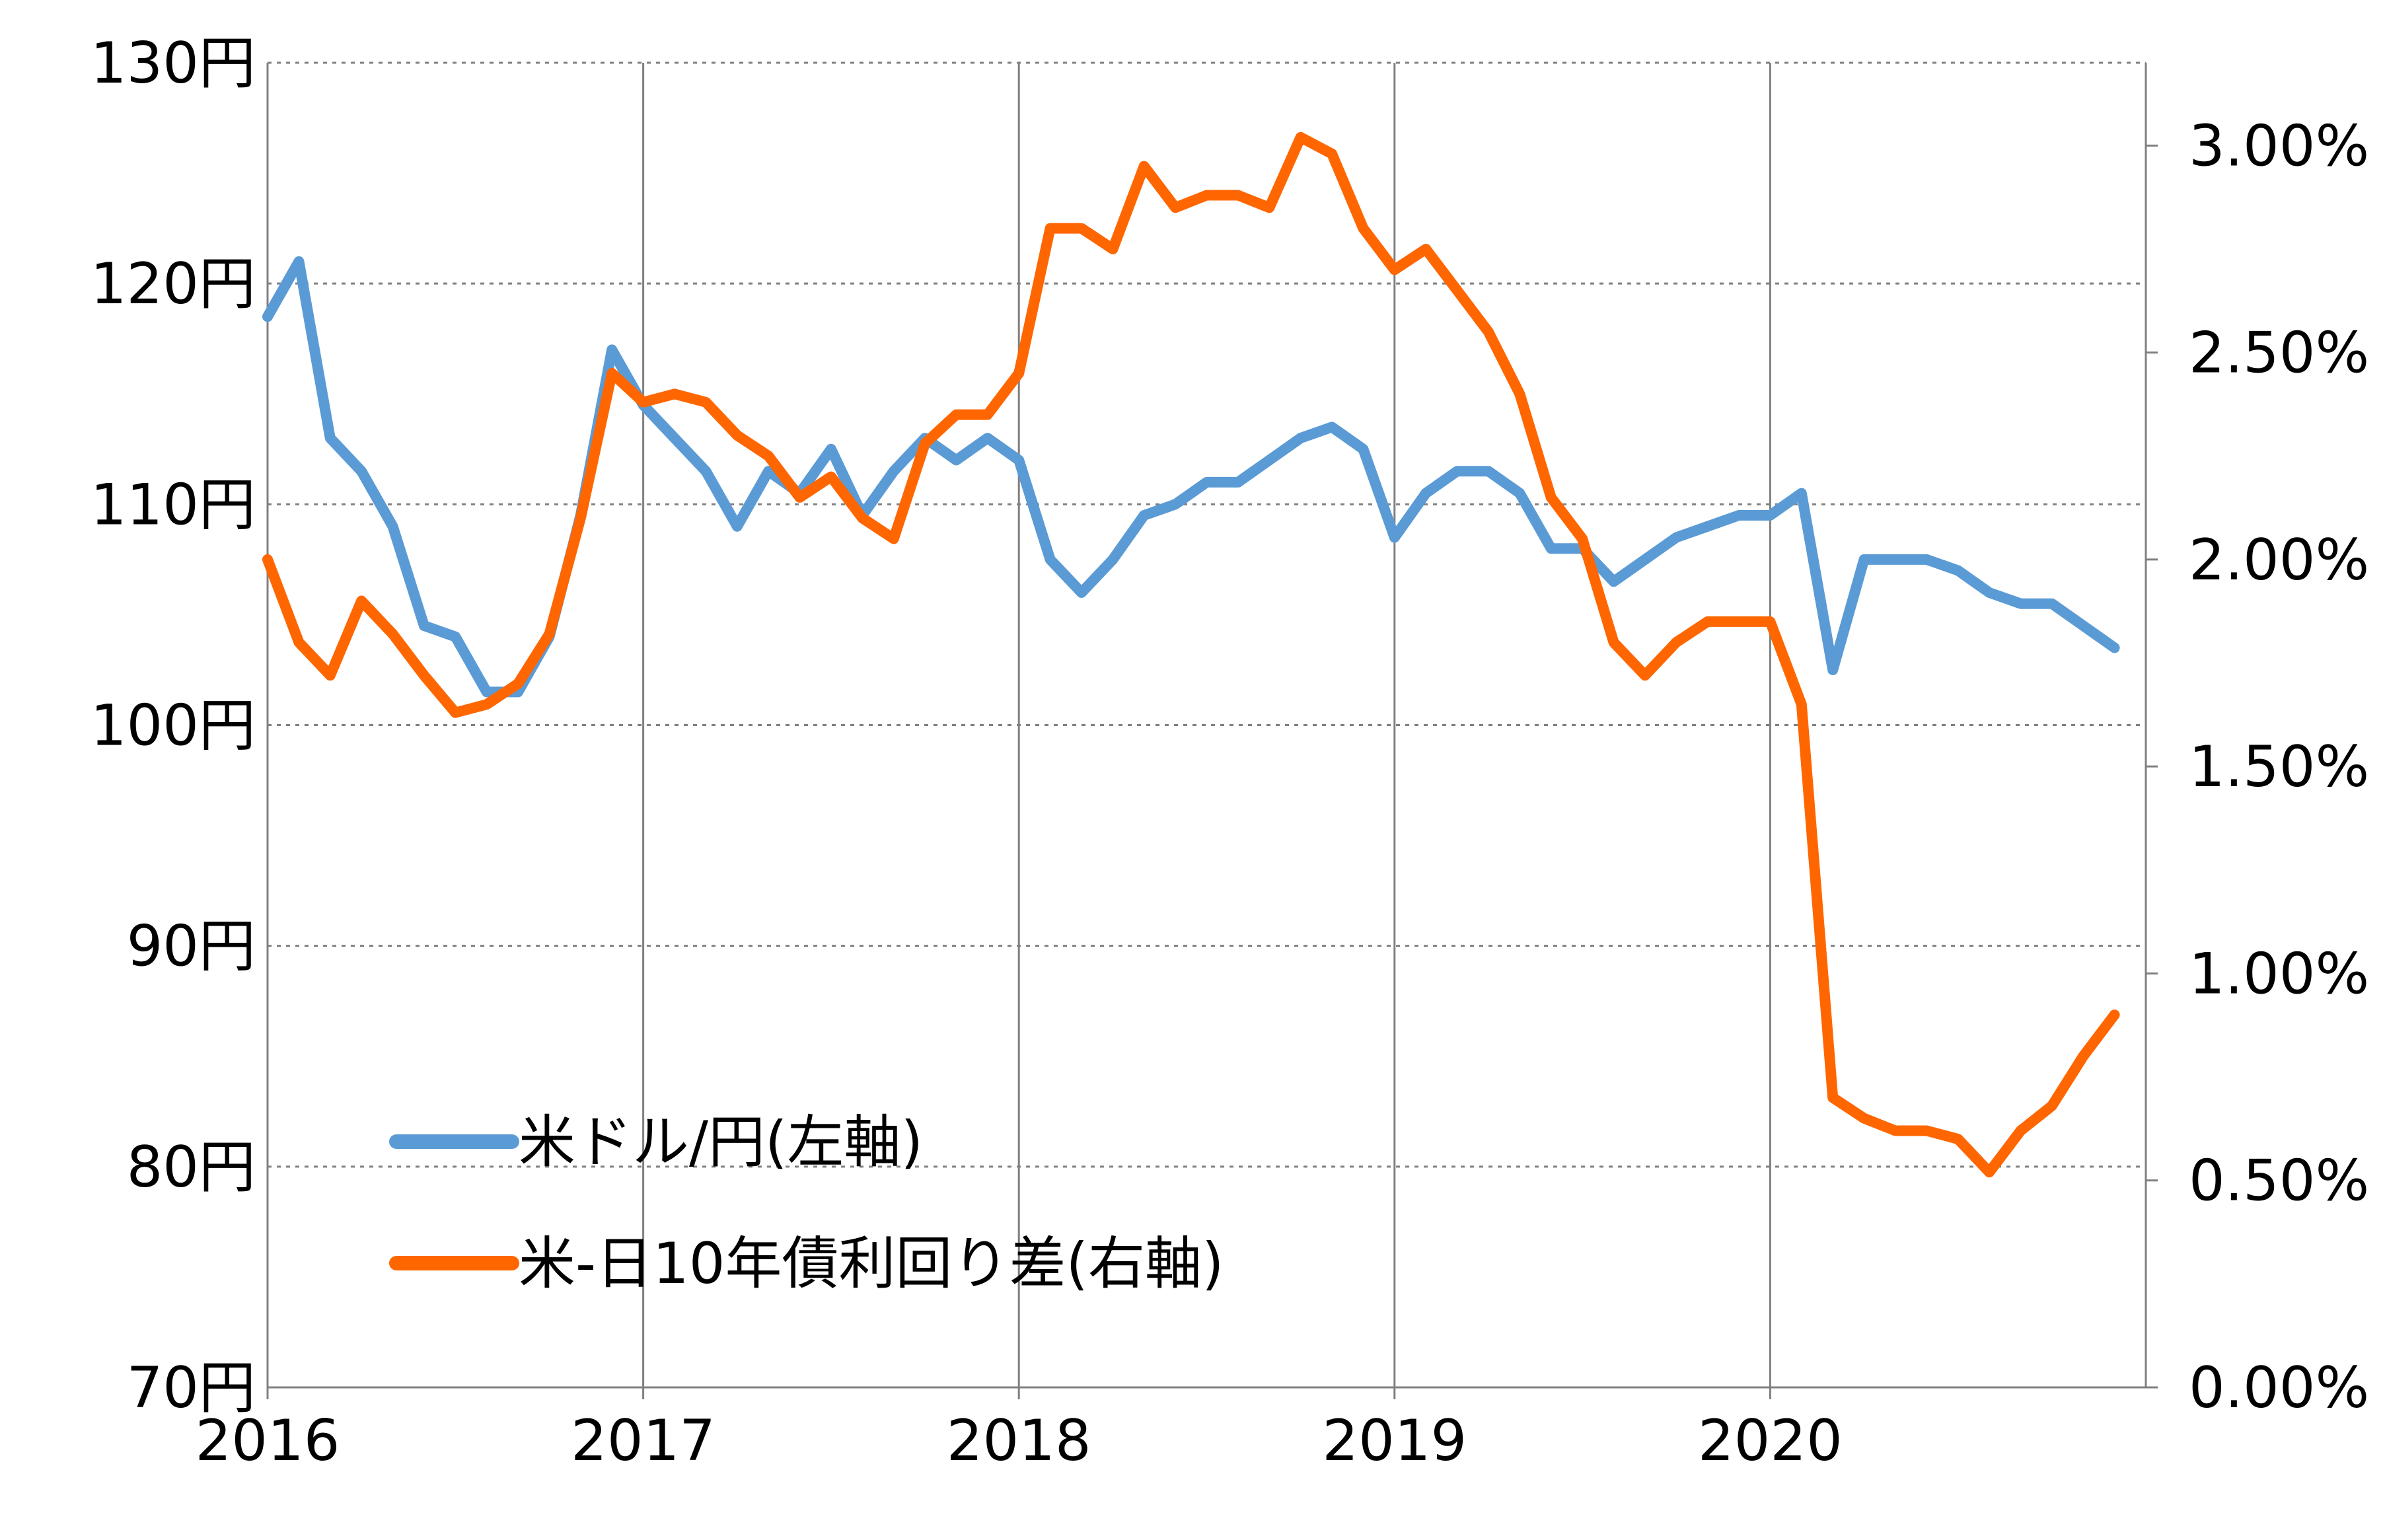 The width and height of the screenshot is (2385, 1540). What do you see at coordinates (174, 284) in the screenshot?
I see `left-tick-label: 120円` at bounding box center [174, 284].